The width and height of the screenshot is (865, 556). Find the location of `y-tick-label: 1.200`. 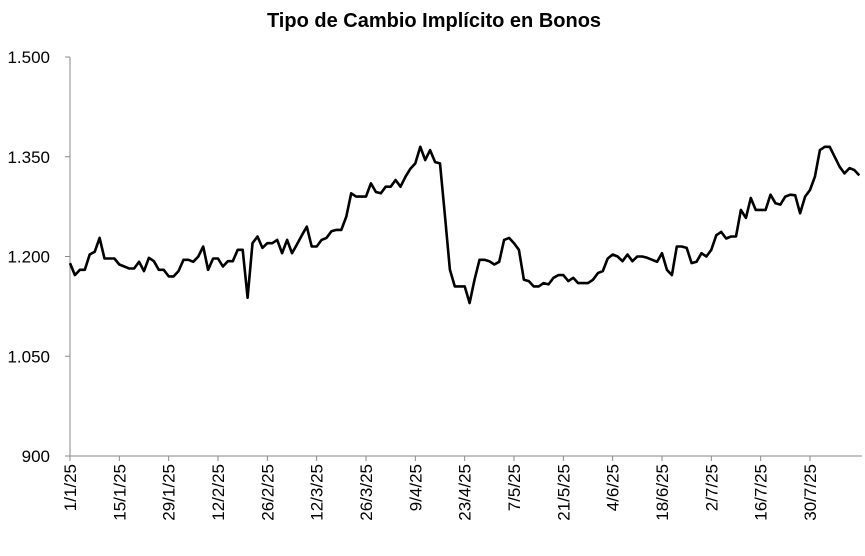

y-tick-label: 1.200 is located at coordinates (28, 257).